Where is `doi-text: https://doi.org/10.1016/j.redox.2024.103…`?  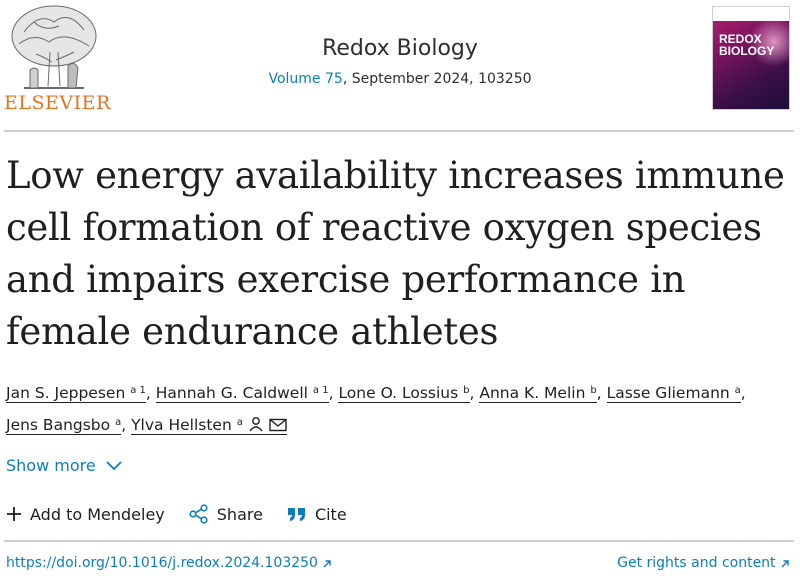 doi-text: https://doi.org/10.1016/j.redox.2024.103… is located at coordinates (162, 563).